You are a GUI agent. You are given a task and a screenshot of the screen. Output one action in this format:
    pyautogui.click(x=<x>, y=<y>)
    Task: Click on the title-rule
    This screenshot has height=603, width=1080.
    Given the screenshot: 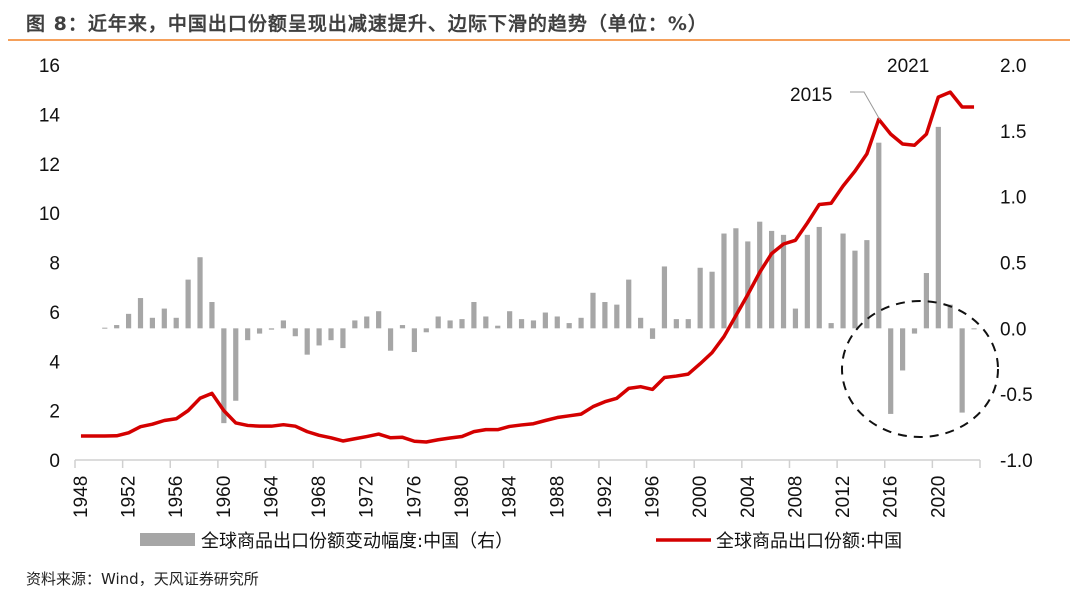 What is the action you would take?
    pyautogui.click(x=539, y=40)
    